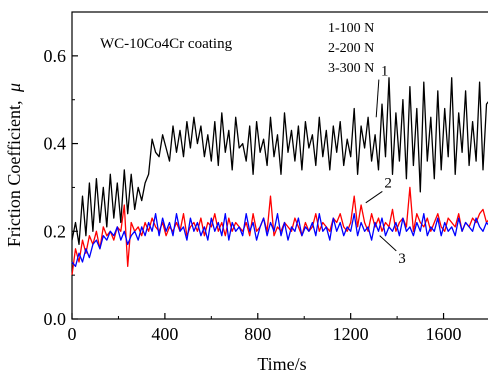 Image resolution: width=488 pixels, height=376 pixels. Describe the element at coordinates (72, 334) in the screenshot. I see `x-tick-label: 0` at that location.